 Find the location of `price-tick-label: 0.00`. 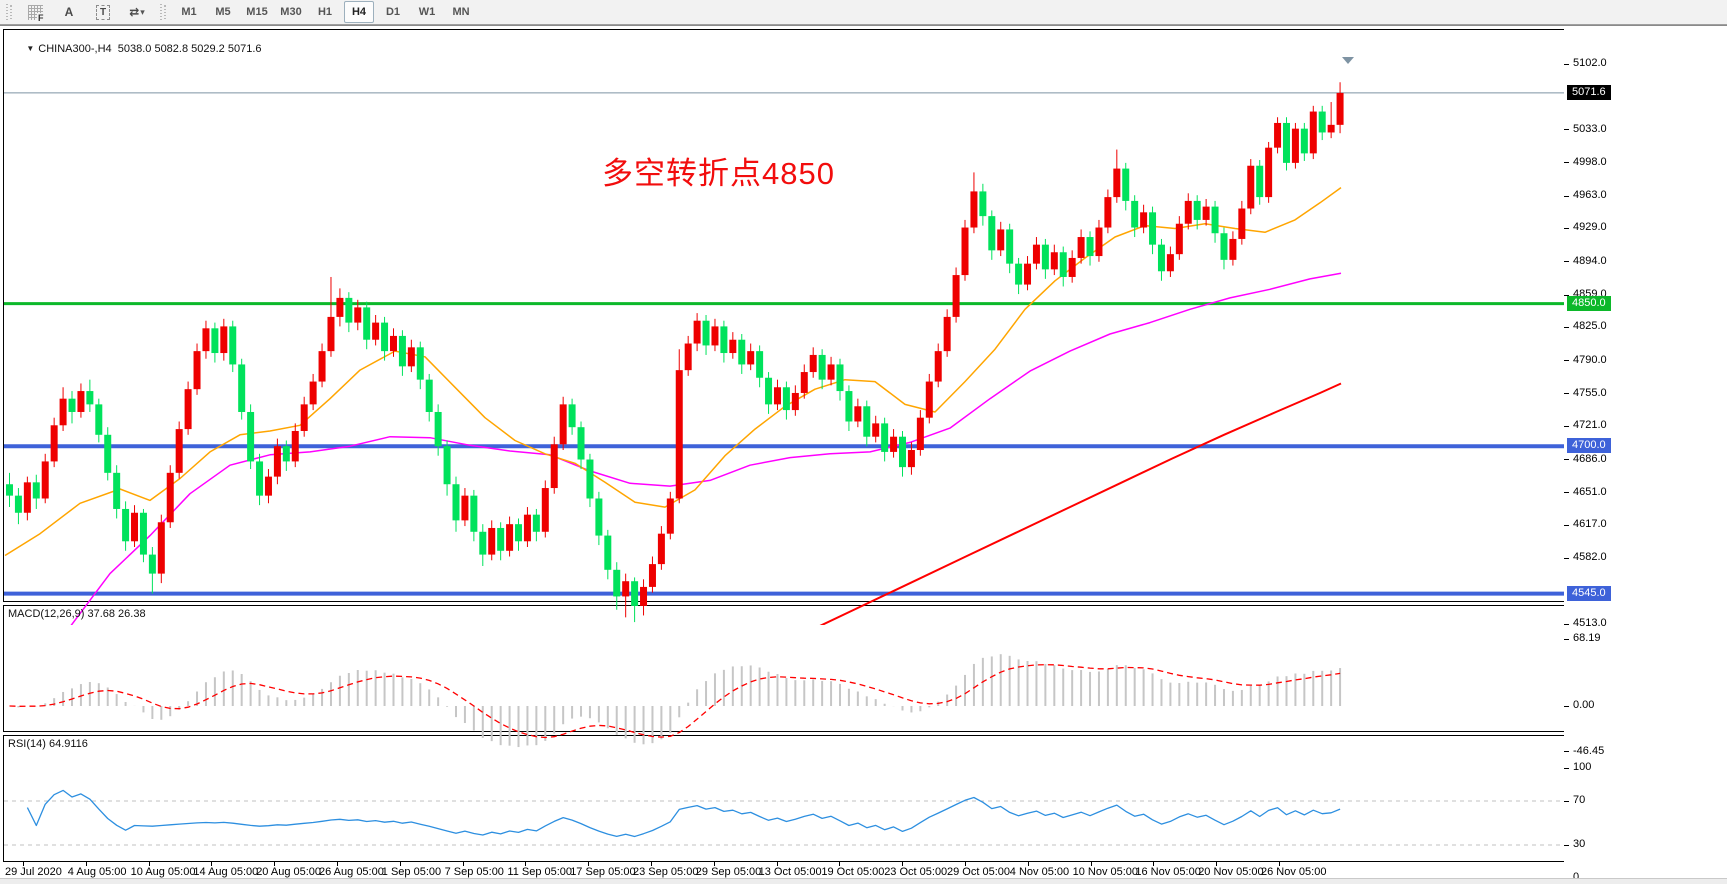

price-tick-label: 0.00 is located at coordinates (1584, 705).